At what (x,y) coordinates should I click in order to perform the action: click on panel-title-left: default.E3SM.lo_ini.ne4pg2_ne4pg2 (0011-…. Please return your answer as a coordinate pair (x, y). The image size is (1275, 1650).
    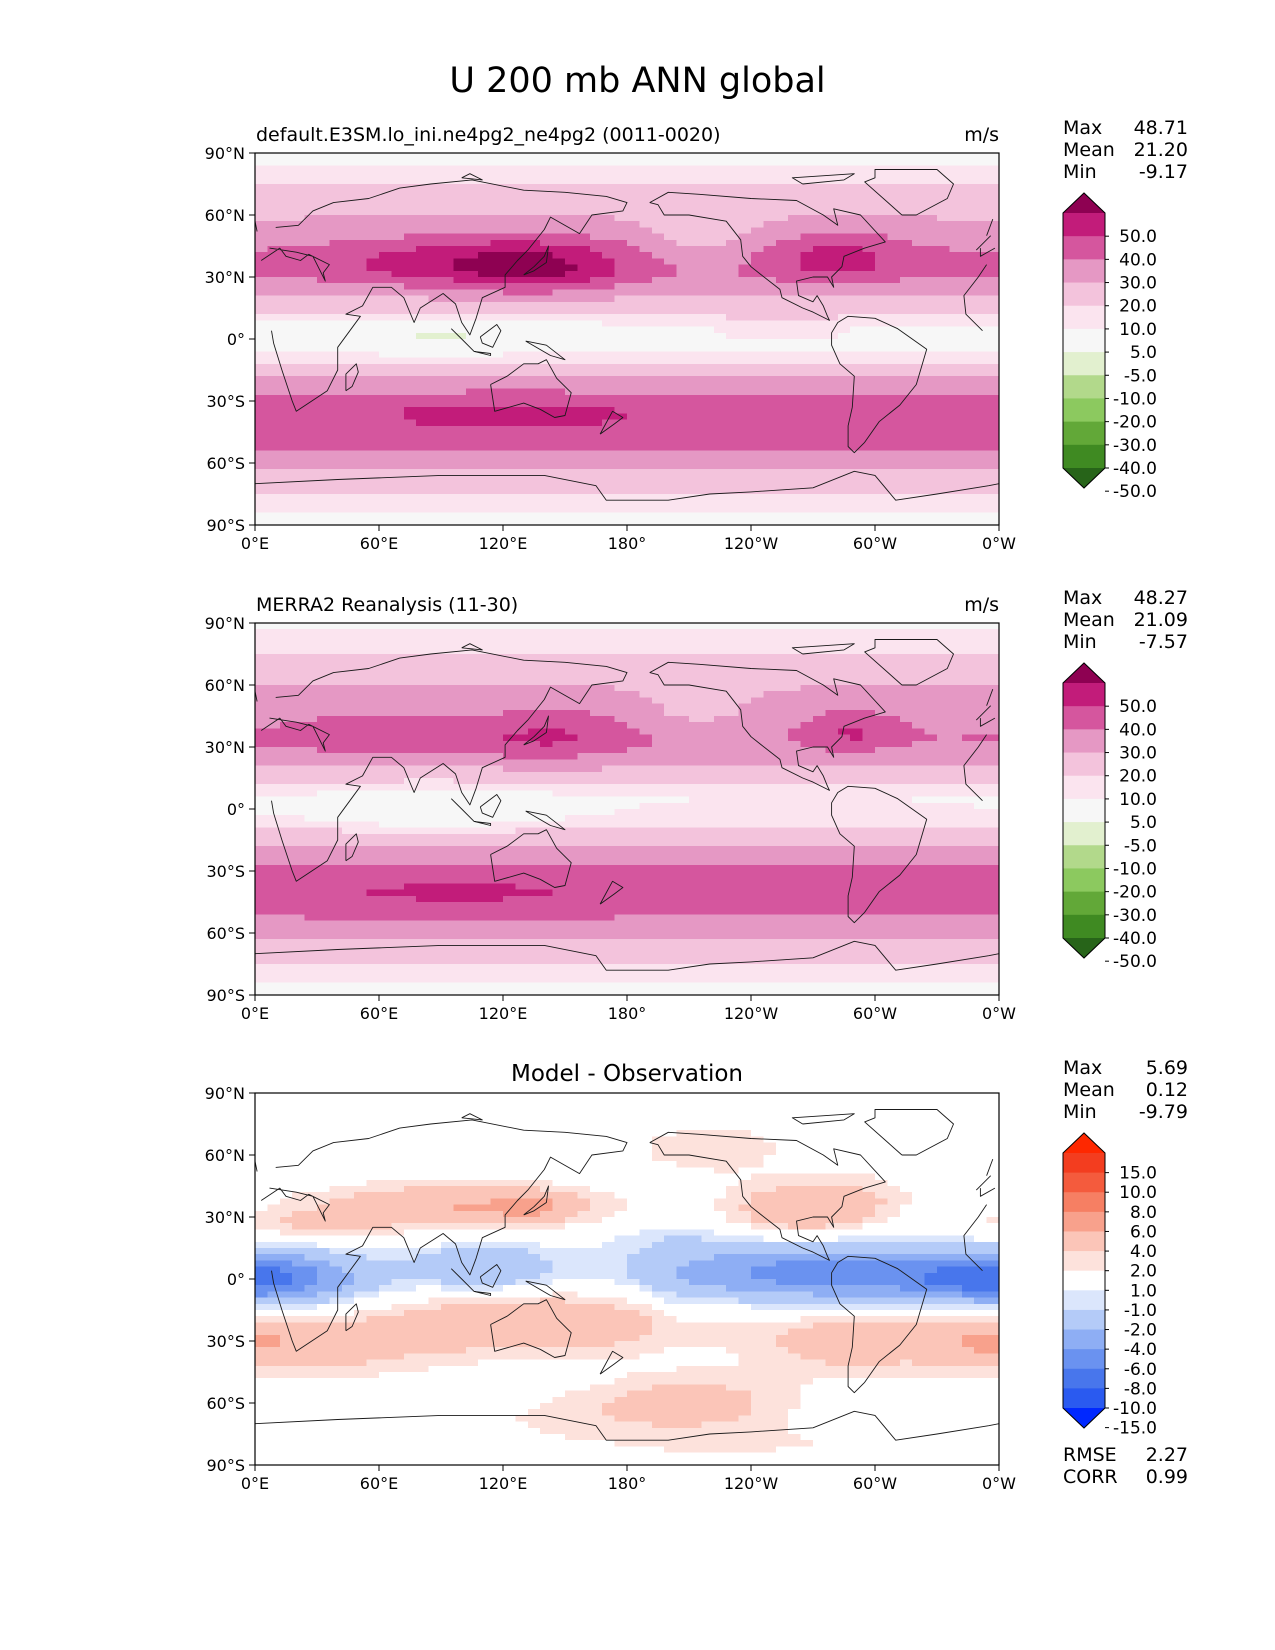
    Looking at the image, I should click on (488, 135).